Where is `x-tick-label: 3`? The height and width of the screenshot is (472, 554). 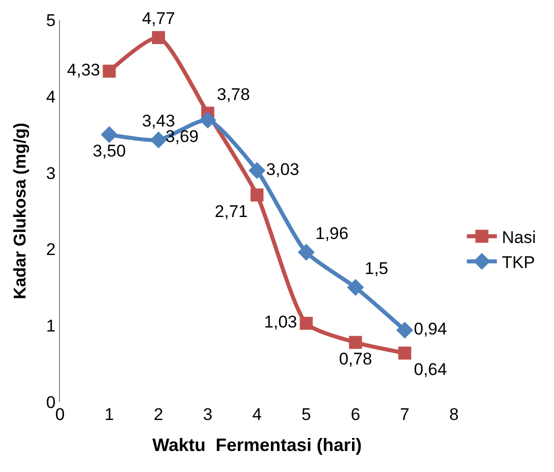 x-tick-label: 3 is located at coordinates (207, 414).